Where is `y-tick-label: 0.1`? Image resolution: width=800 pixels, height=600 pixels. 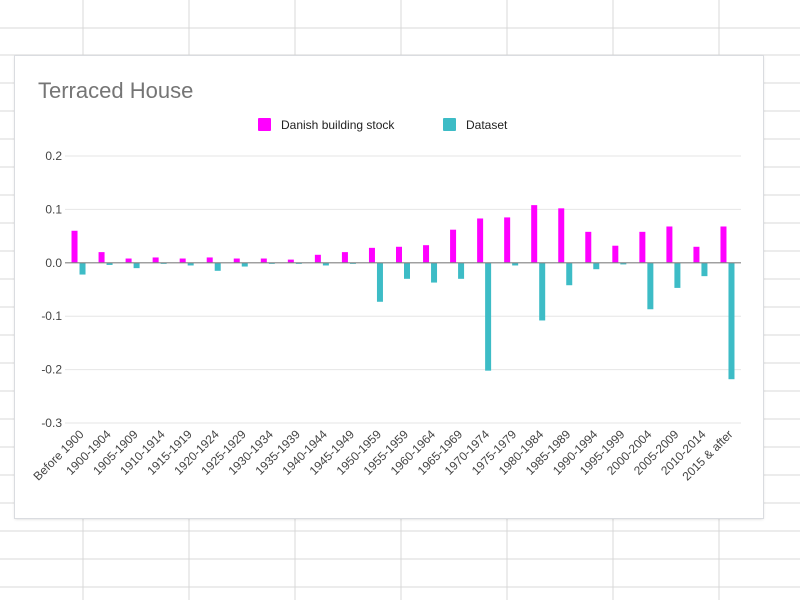 y-tick-label: 0.1 is located at coordinates (53, 209).